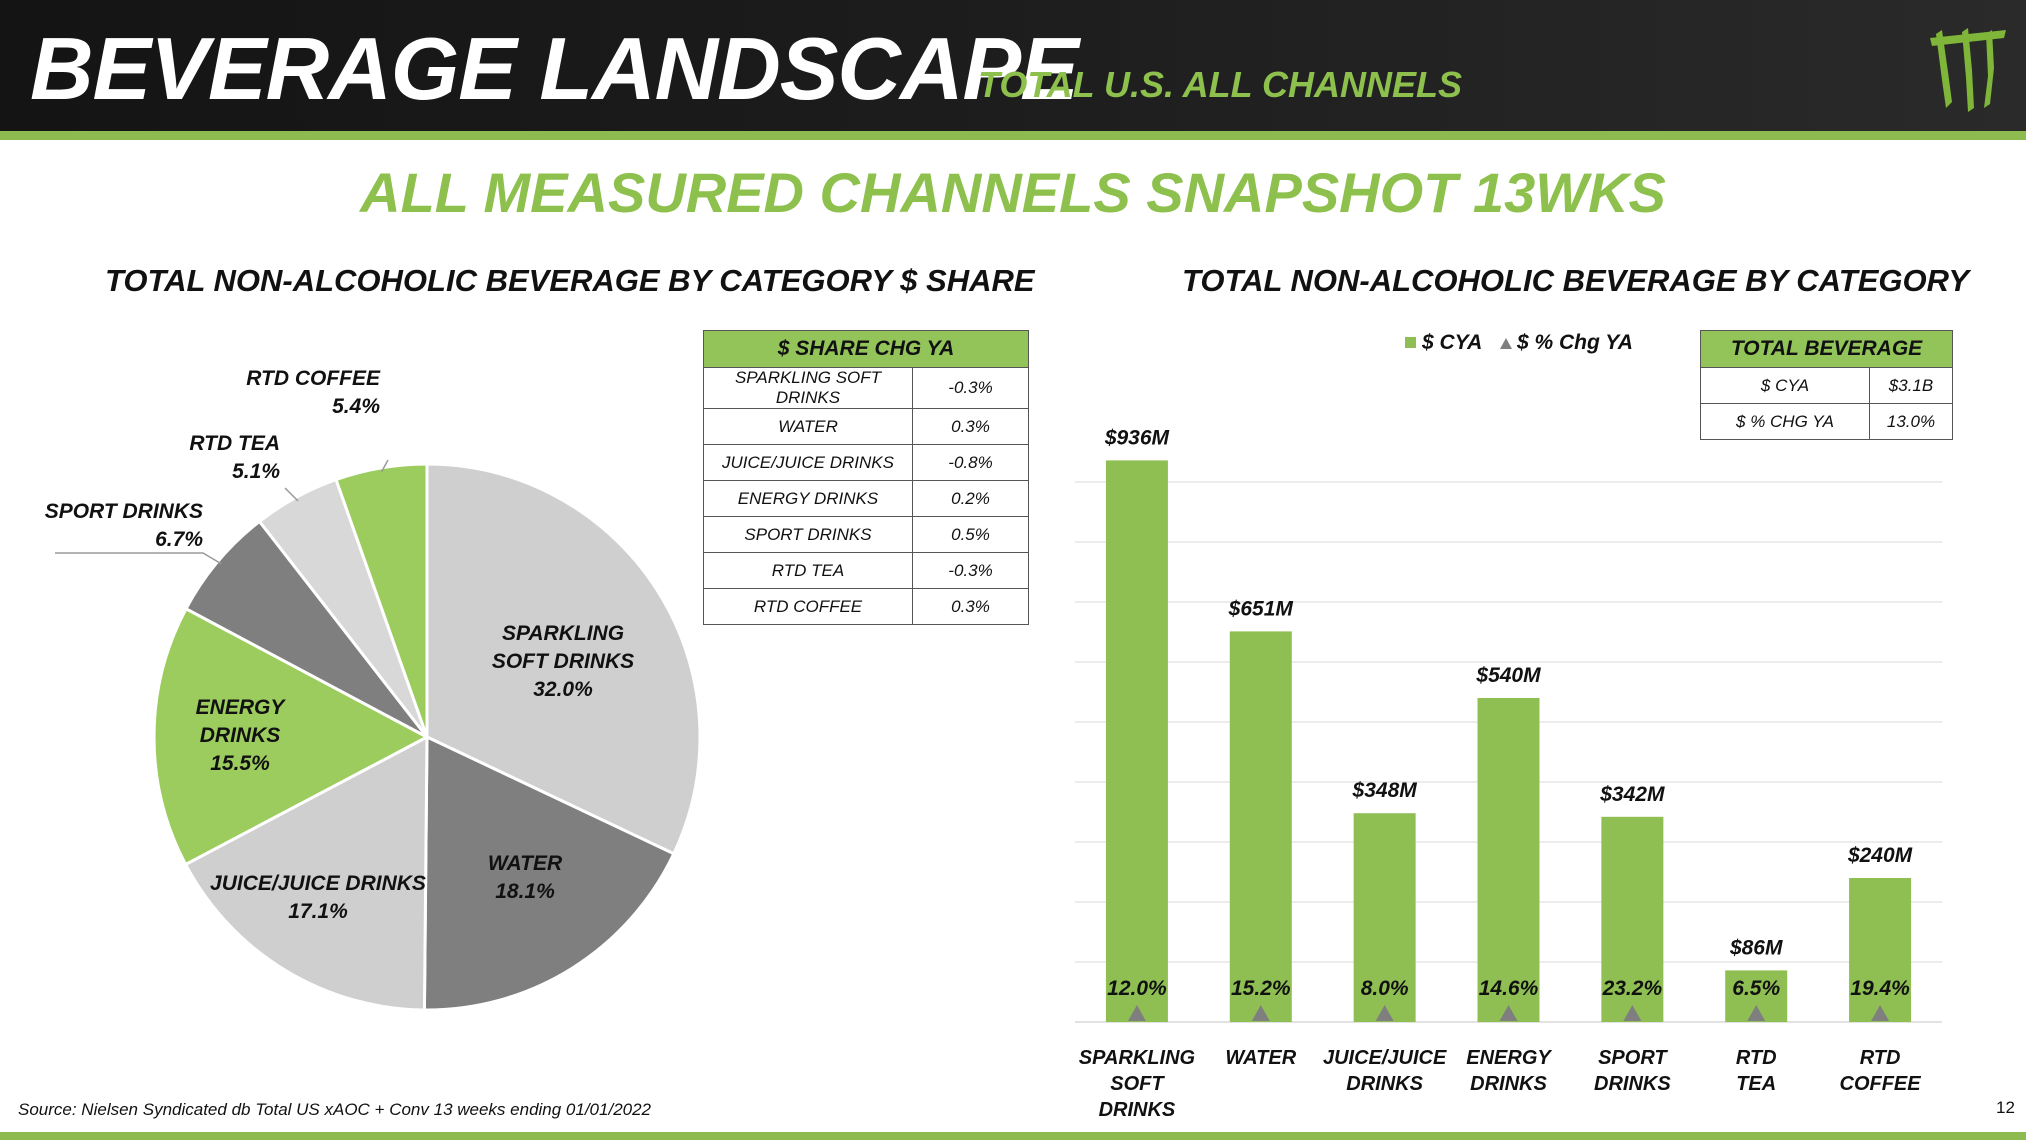  I want to click on bar-sparkling-soft-drinks, so click(1136, 741).